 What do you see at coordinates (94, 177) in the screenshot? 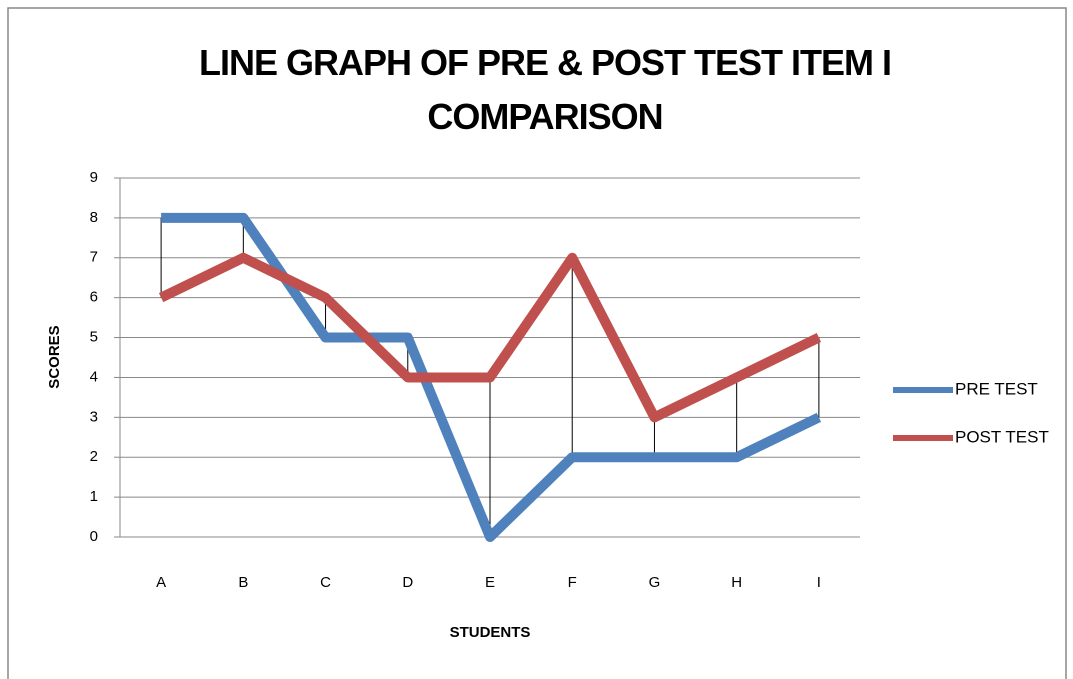
I see `y-tick-label: 9` at bounding box center [94, 177].